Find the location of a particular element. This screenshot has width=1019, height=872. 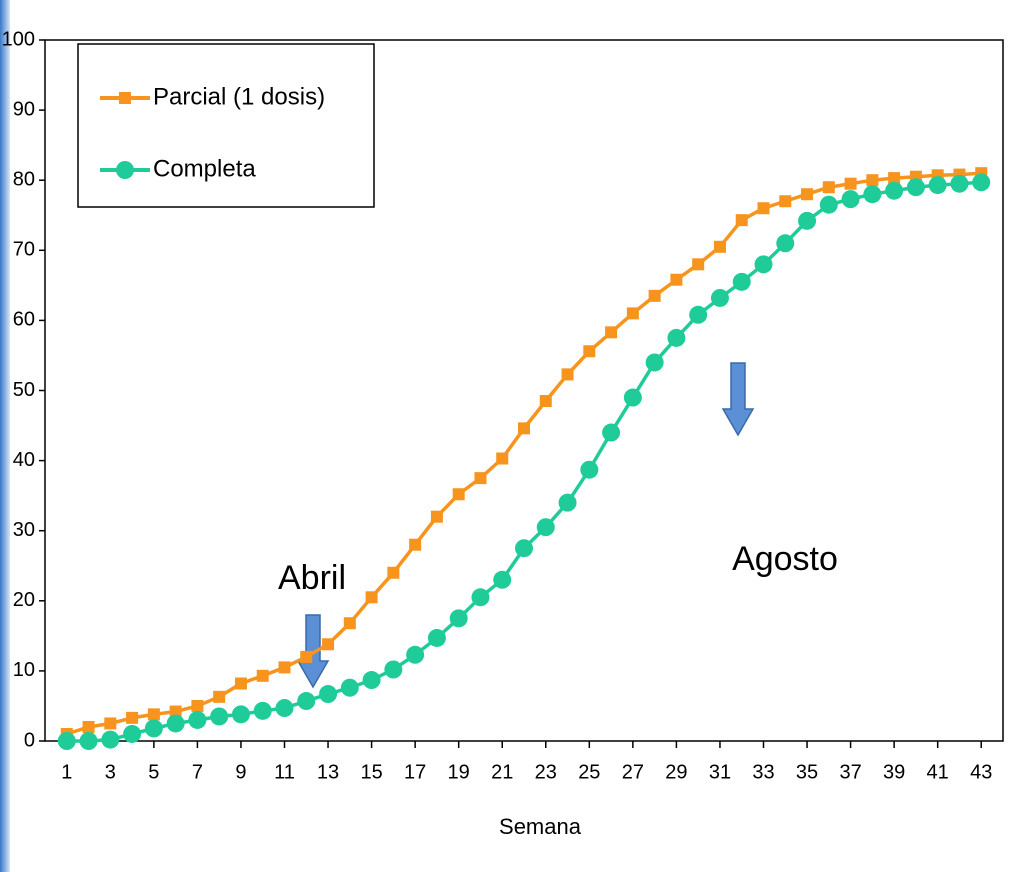

y-tick-label: 0 is located at coordinates (29, 740).